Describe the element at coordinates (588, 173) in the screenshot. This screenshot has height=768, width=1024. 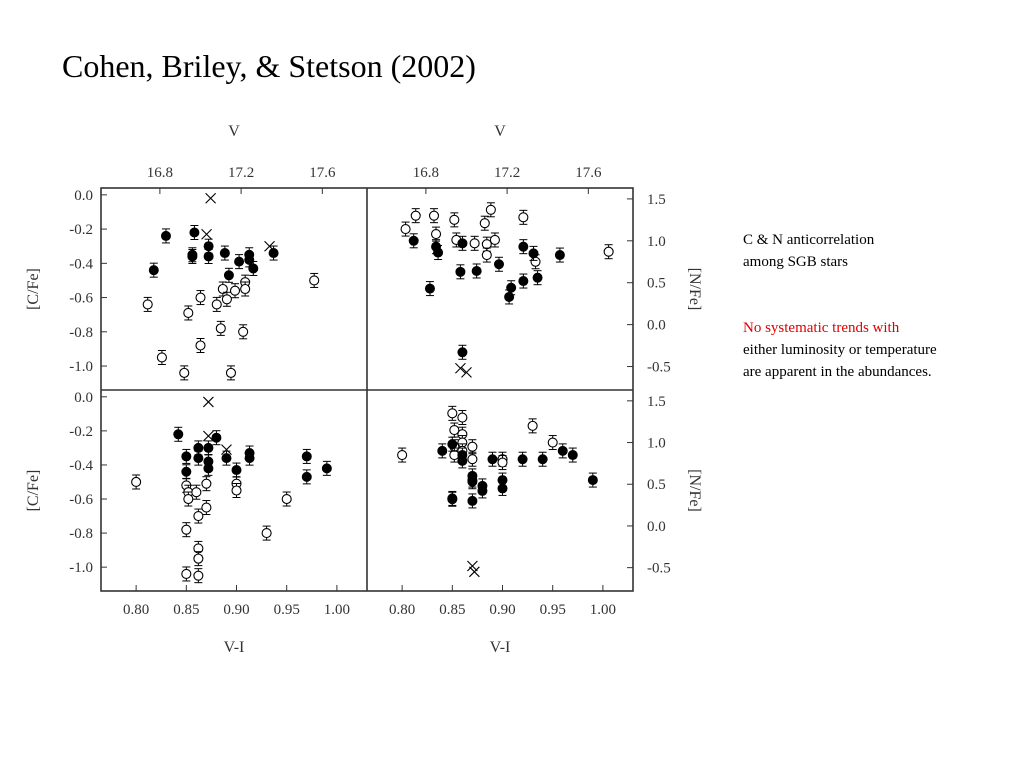
I see `x-tick-label-top: 17.6` at that location.